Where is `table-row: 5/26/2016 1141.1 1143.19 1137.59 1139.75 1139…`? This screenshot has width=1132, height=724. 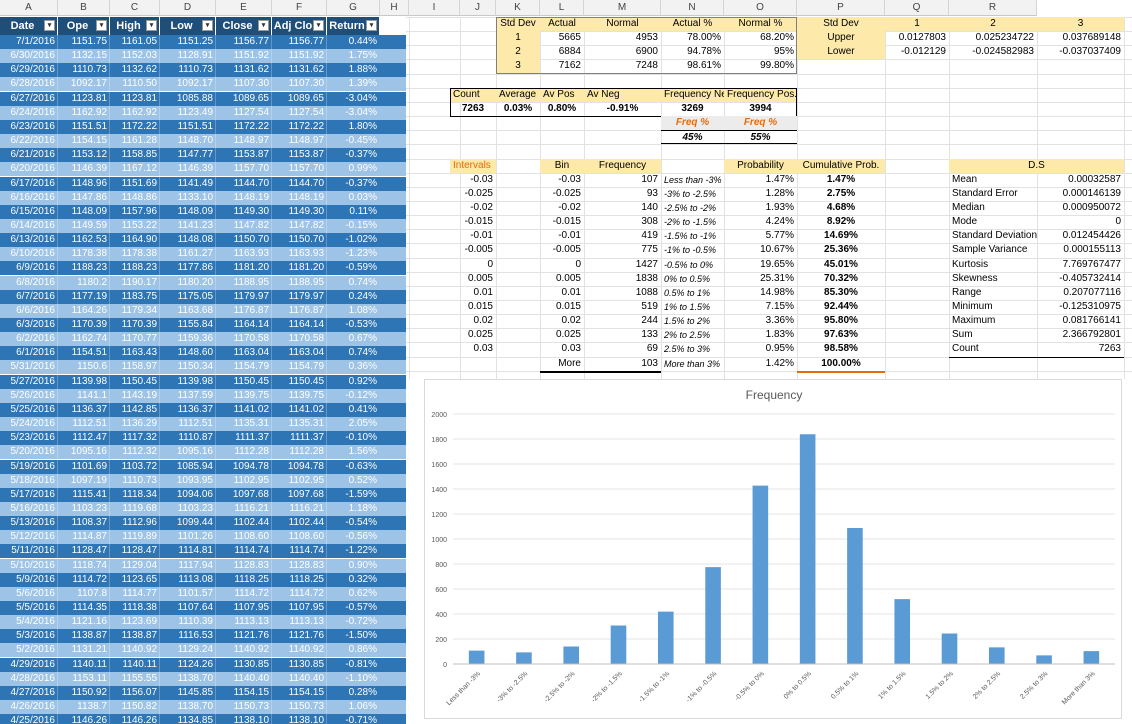 table-row: 5/26/2016 1141.1 1143.19 1137.59 1139.75 1139… is located at coordinates (203, 396).